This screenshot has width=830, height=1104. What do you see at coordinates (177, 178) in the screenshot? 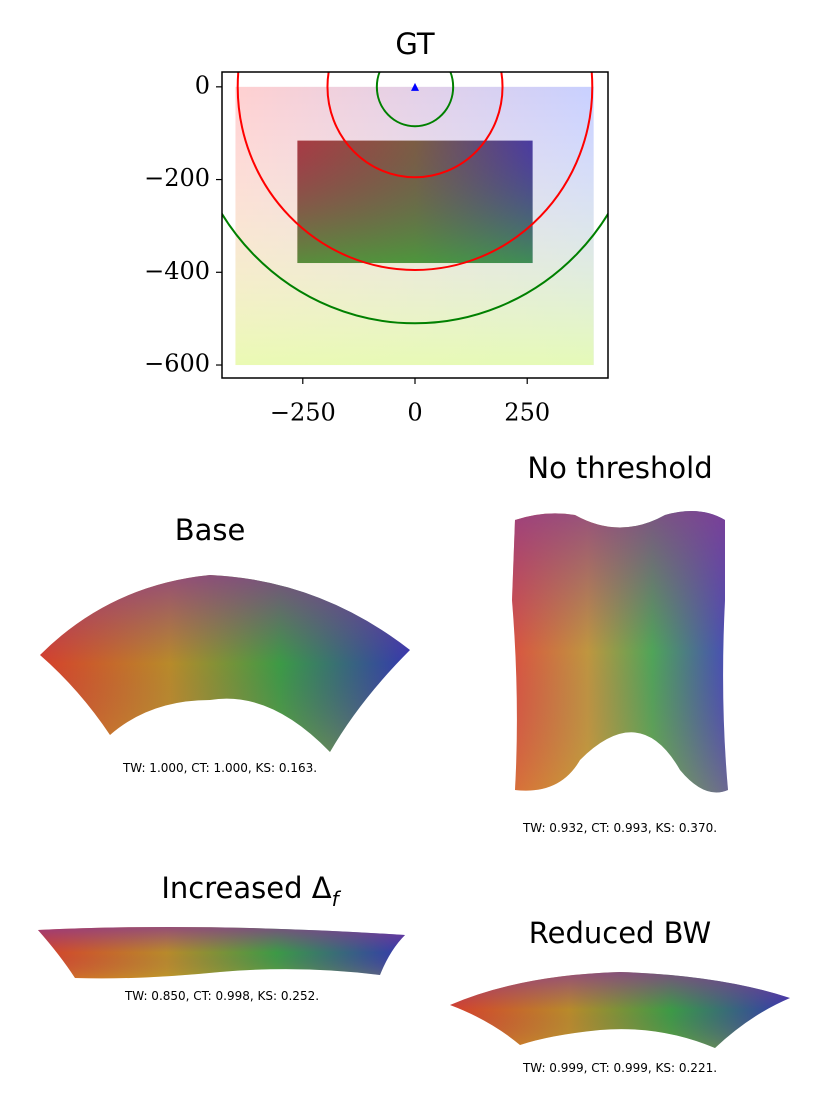
I see `y-tick-label: −200` at bounding box center [177, 178].